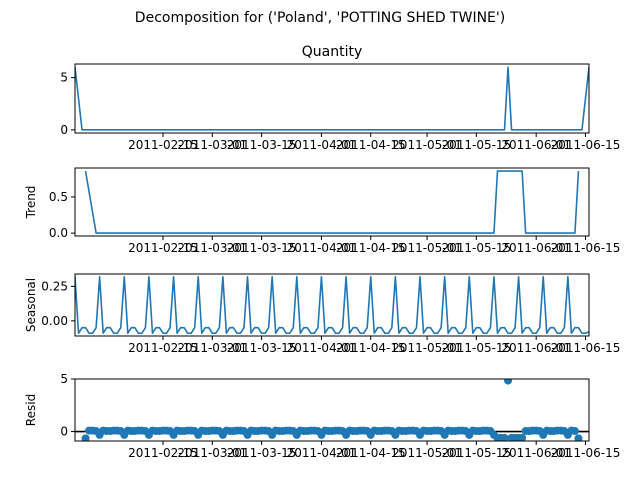 Image resolution: width=640 pixels, height=480 pixels. I want to click on ytick-label: 0.00, so click(54, 321).